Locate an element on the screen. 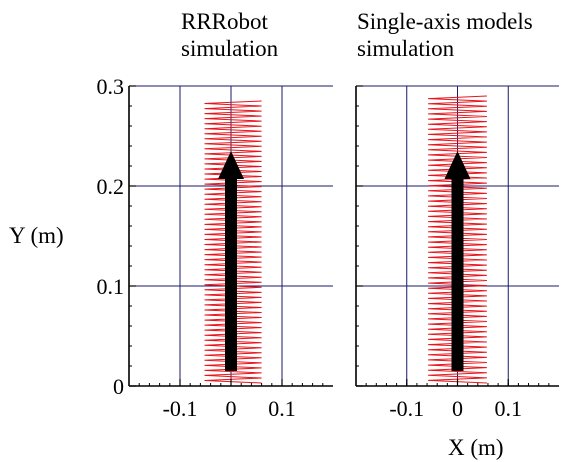 The height and width of the screenshot is (462, 566). y-tick-label: 0 is located at coordinates (118, 386).